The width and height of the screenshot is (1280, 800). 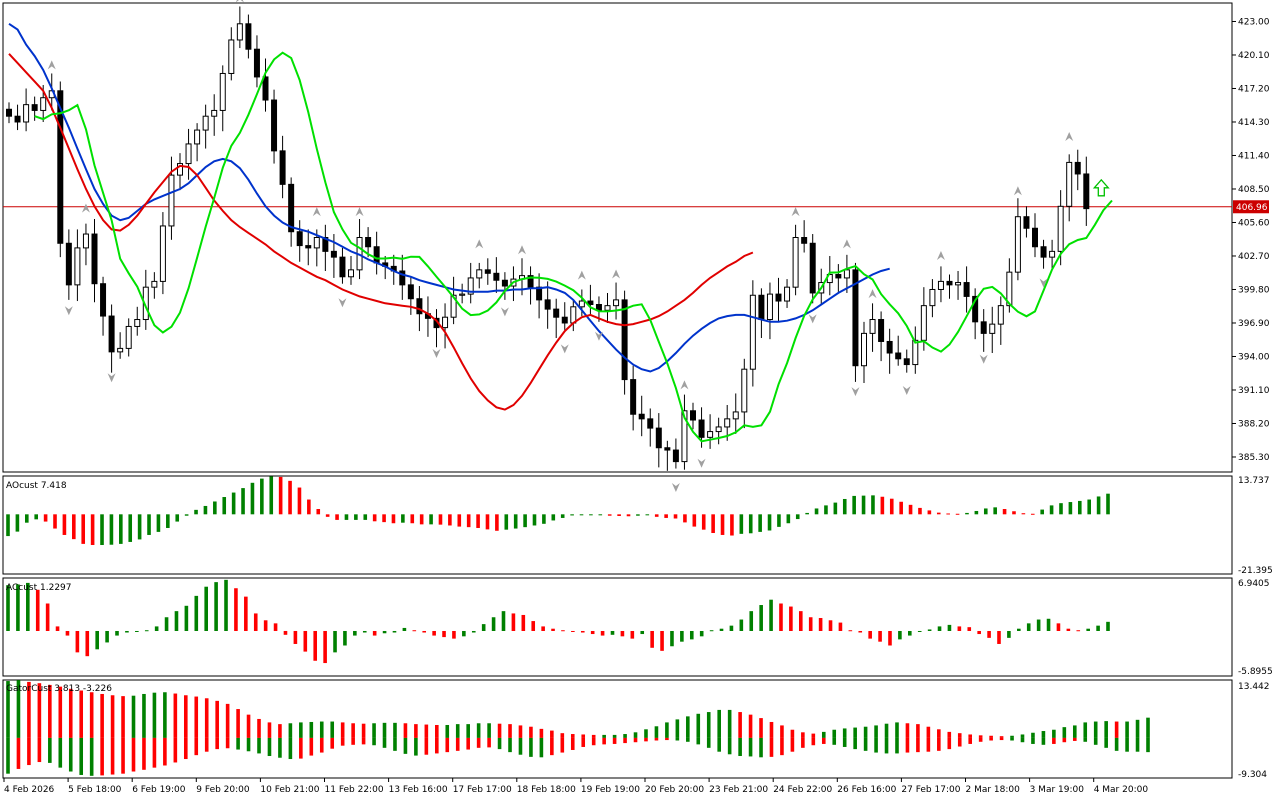 I want to click on ac-panel, so click(x=617, y=627).